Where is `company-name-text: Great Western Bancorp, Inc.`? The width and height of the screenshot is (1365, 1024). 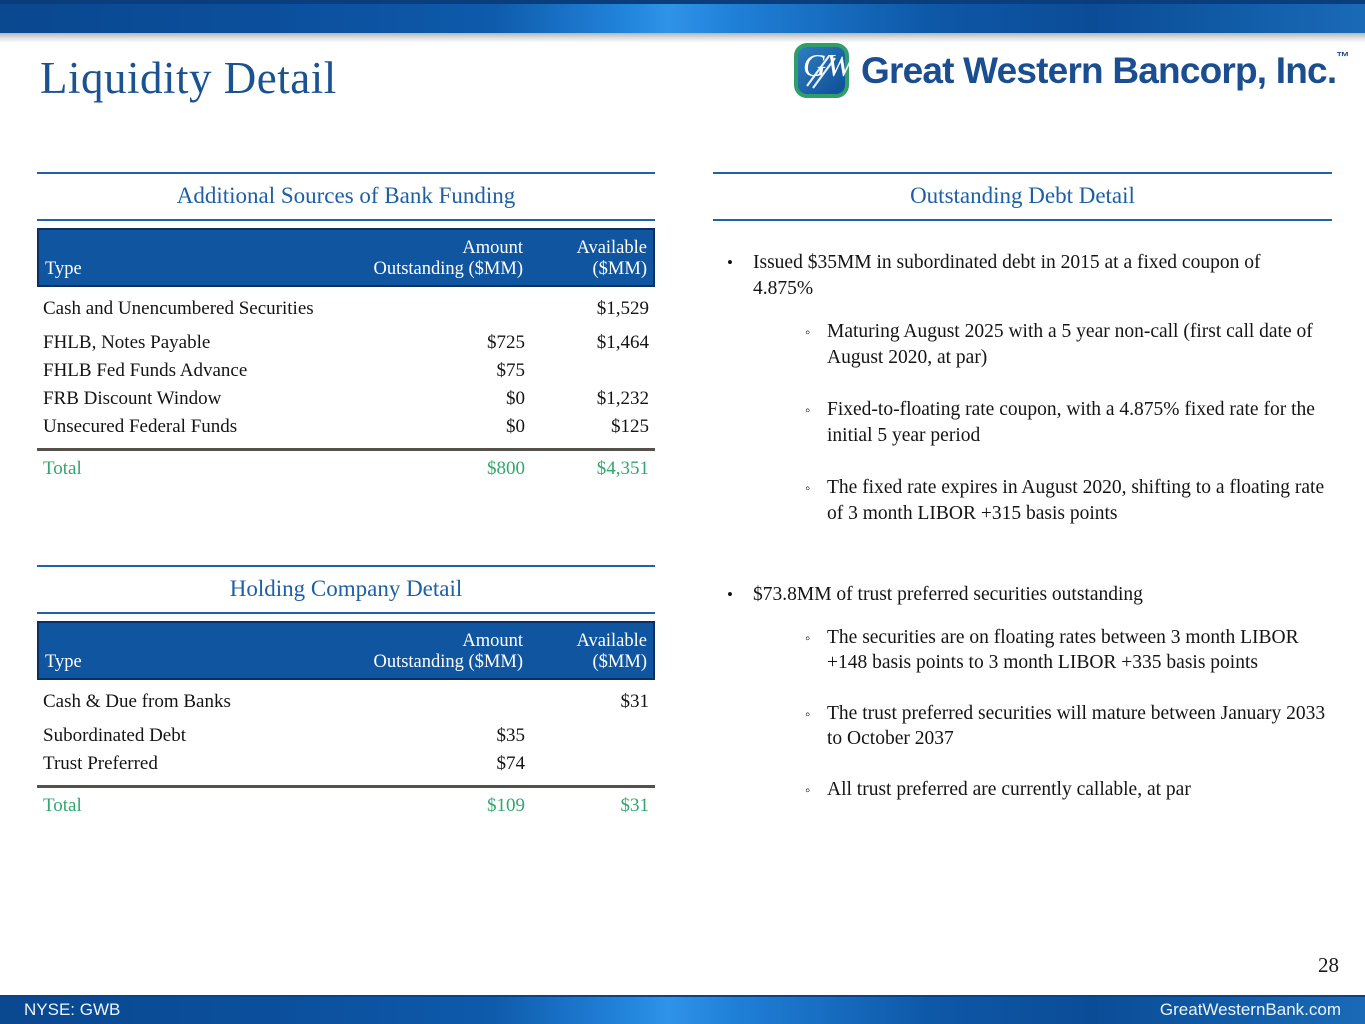
company-name-text: Great Western Bancorp, Inc. is located at coordinates (1099, 70).